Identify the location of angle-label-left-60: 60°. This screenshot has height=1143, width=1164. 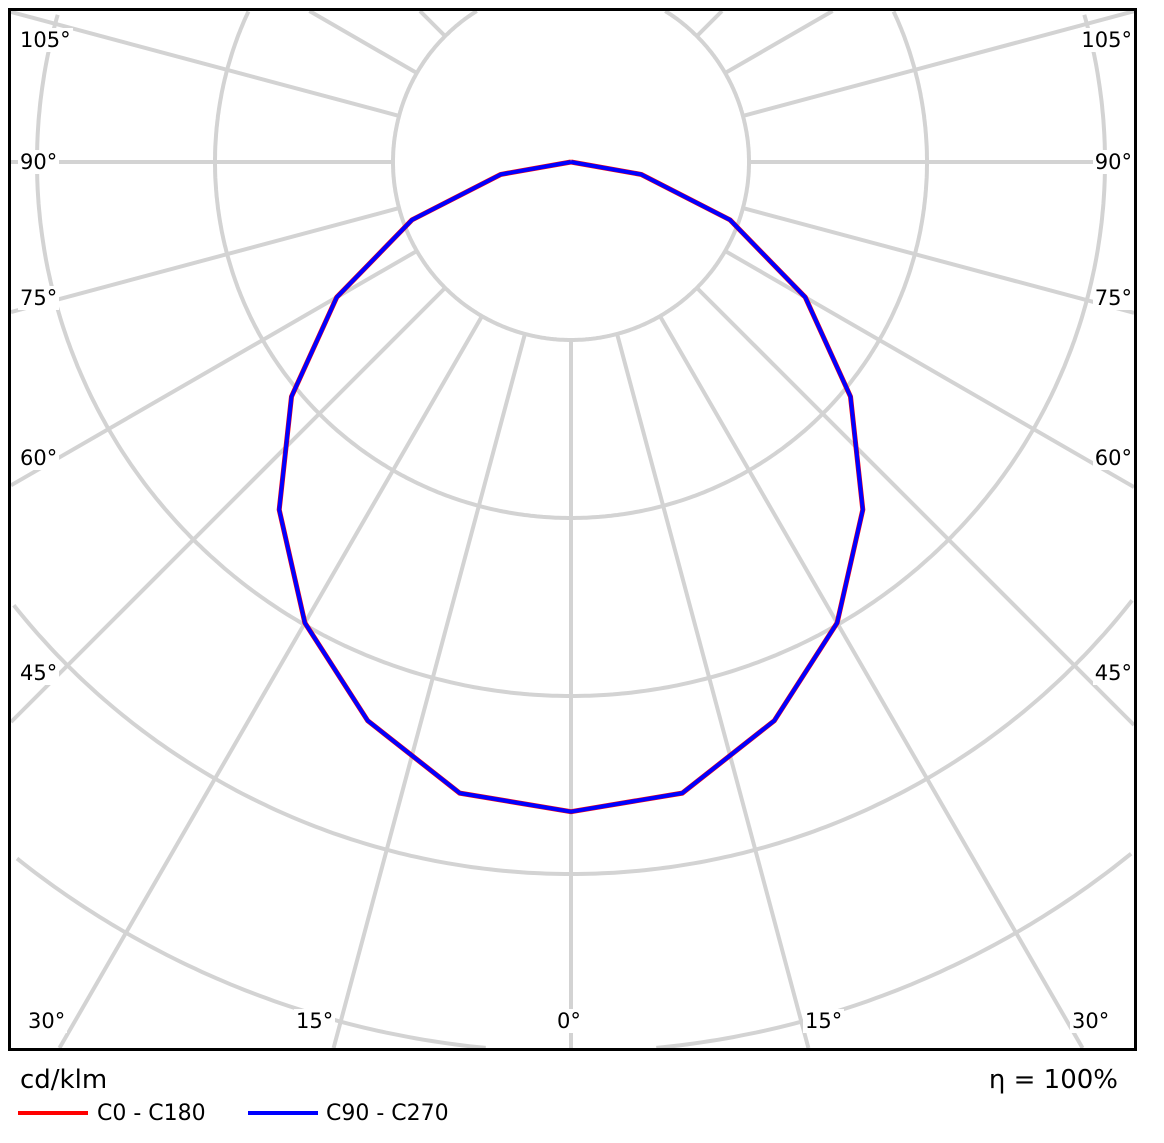
(39, 458).